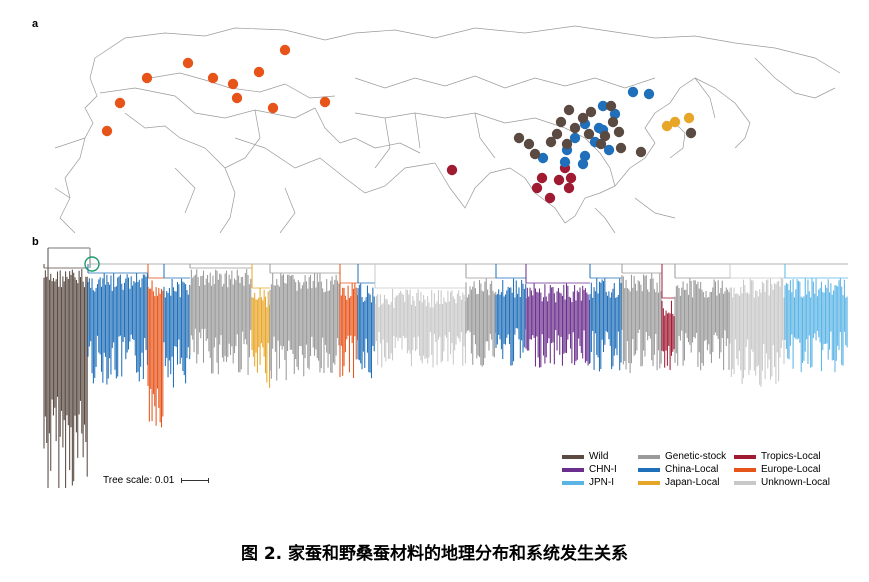 The width and height of the screenshot is (869, 582). Describe the element at coordinates (588, 482) in the screenshot. I see `legend-item-jpn-i: JPN-I` at that location.